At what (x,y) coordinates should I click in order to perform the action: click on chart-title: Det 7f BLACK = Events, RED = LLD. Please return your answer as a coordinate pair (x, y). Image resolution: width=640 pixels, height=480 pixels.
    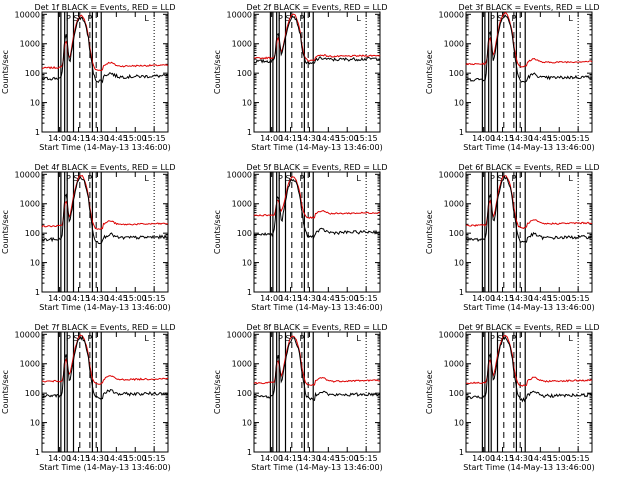
    Looking at the image, I should click on (104, 327).